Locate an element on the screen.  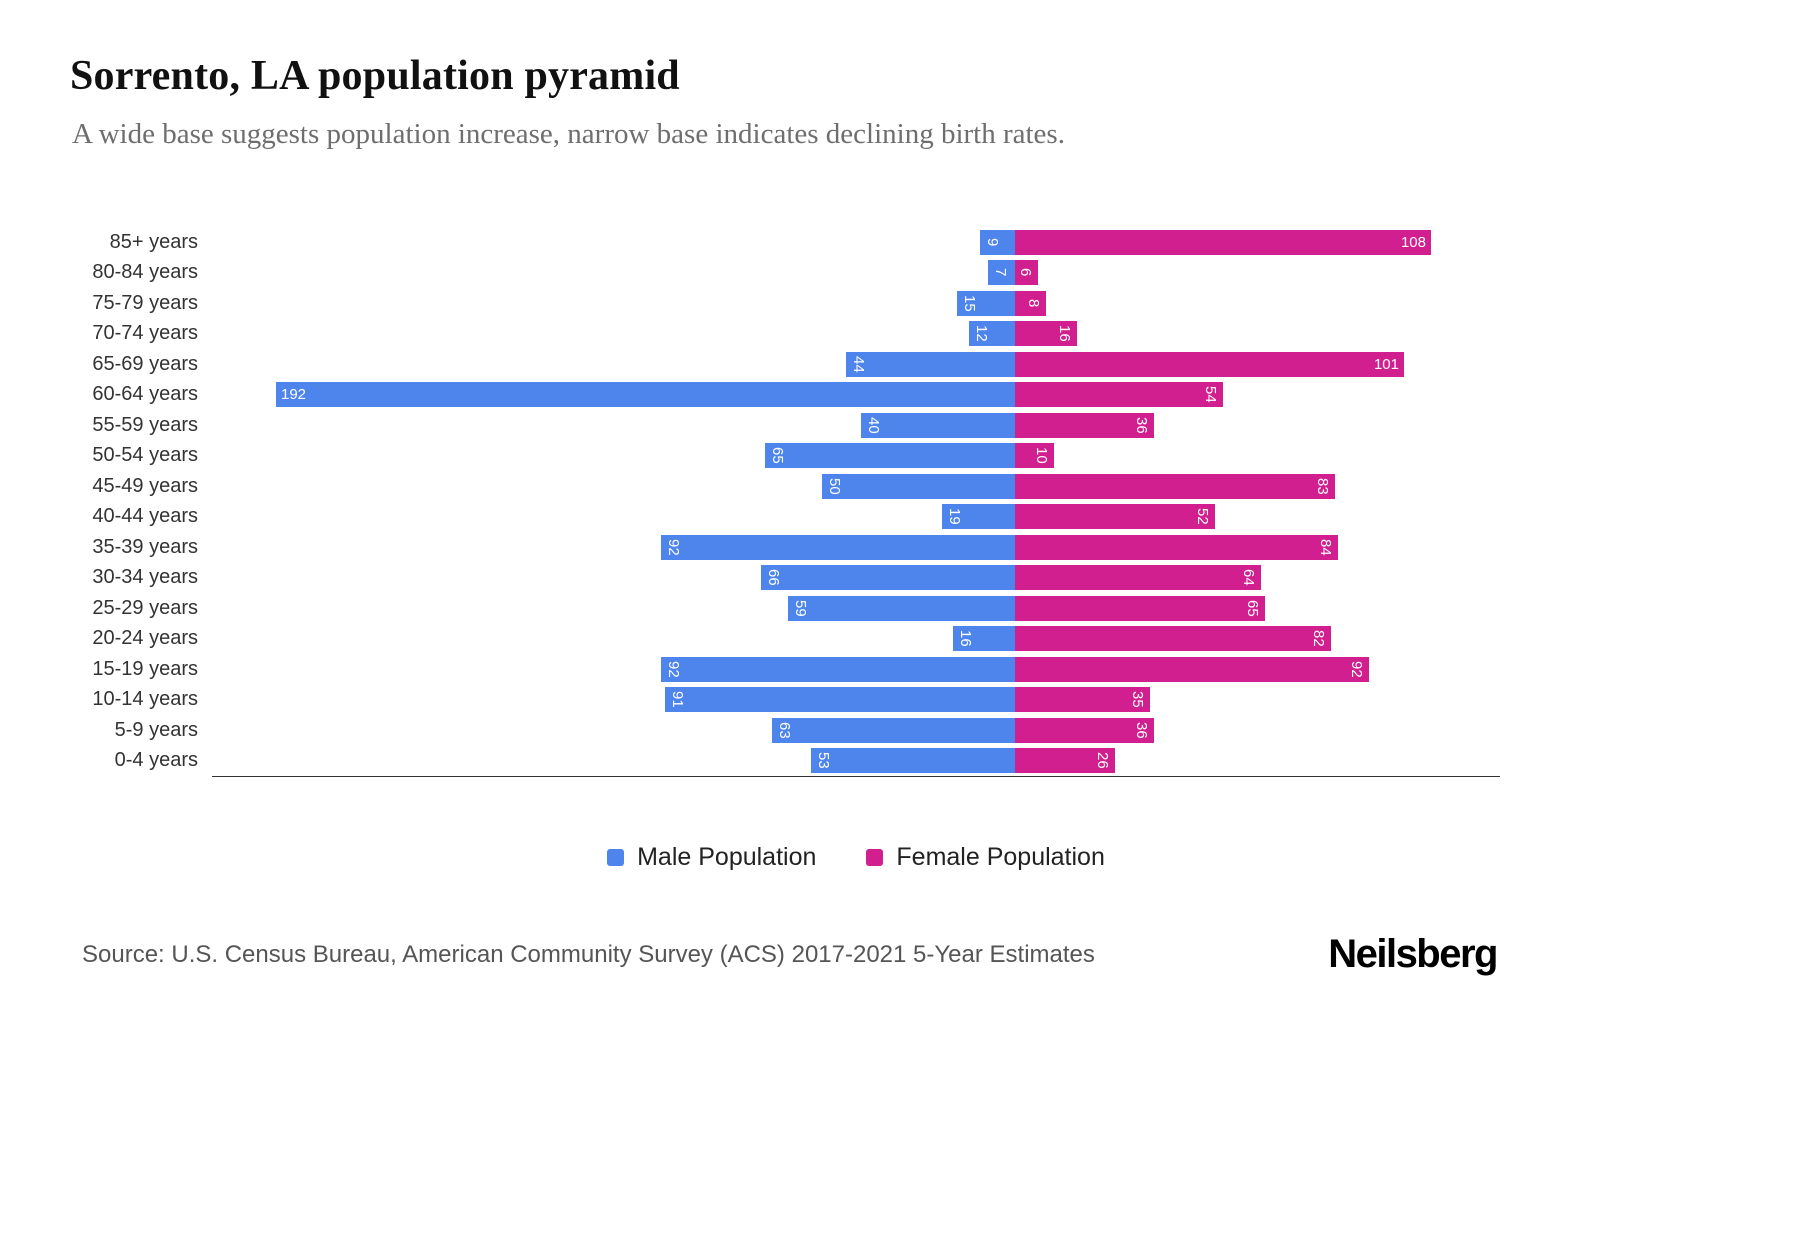
age-group-label: 75-79 years is located at coordinates (145, 302).